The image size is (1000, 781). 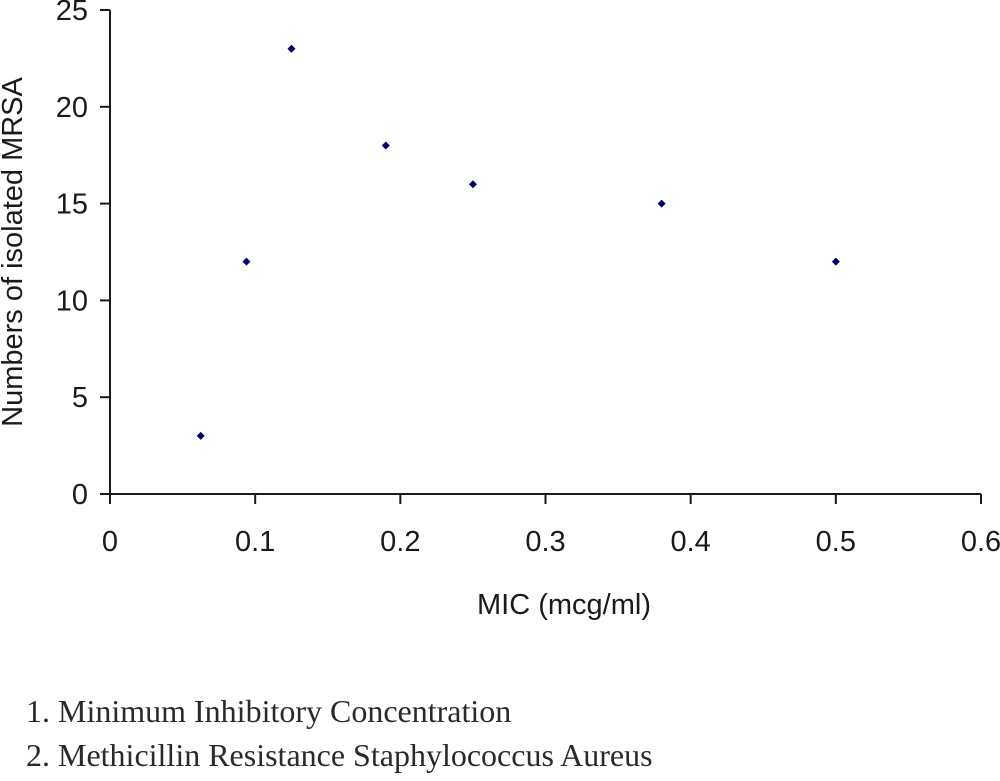 I want to click on footnote-mic: 1. Minimum Inhibitory Concentration, so click(x=269, y=711).